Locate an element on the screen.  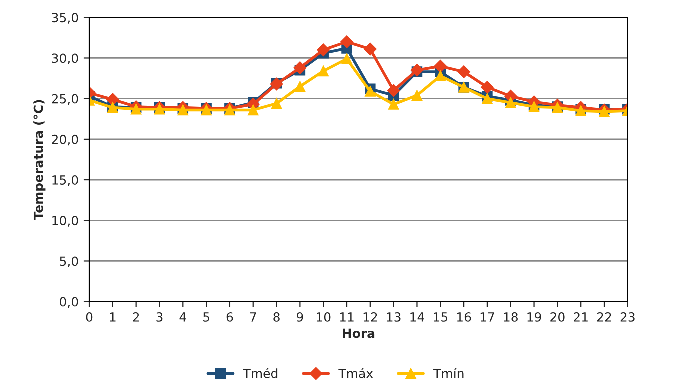
x-tick-label: 18 is located at coordinates (511, 317).